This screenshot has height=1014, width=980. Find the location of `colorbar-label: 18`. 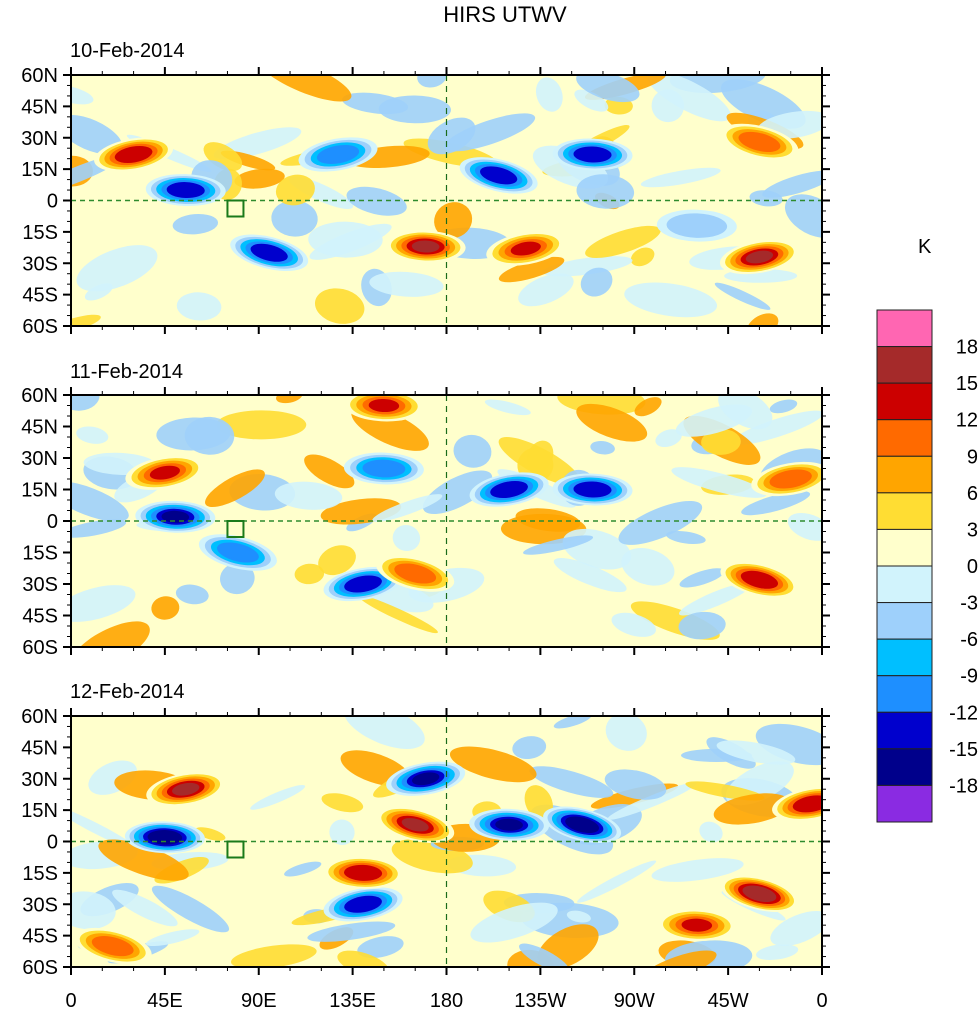

colorbar-label: 18 is located at coordinates (967, 348).